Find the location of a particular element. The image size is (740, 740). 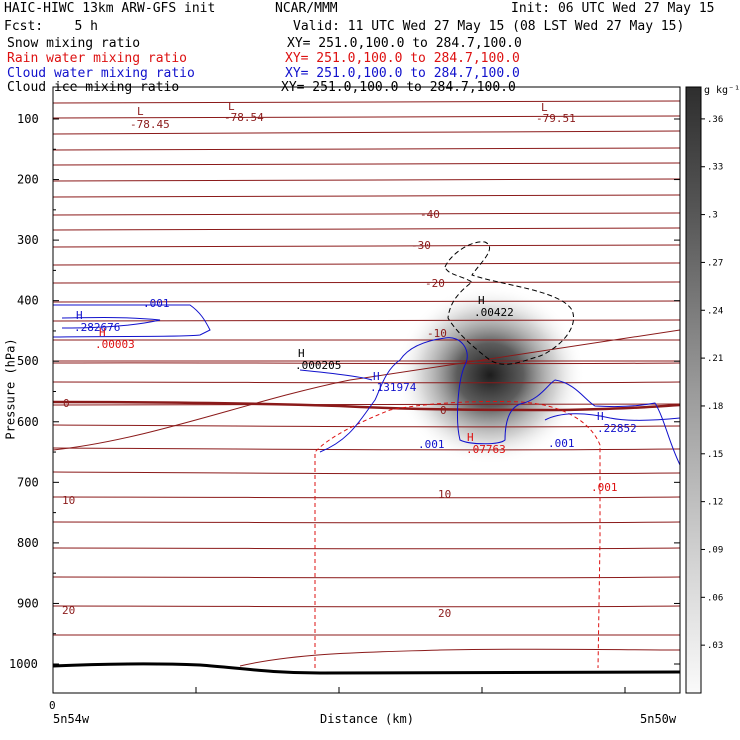

cloud-water-contour-center-left is located at coordinates (336, 375).